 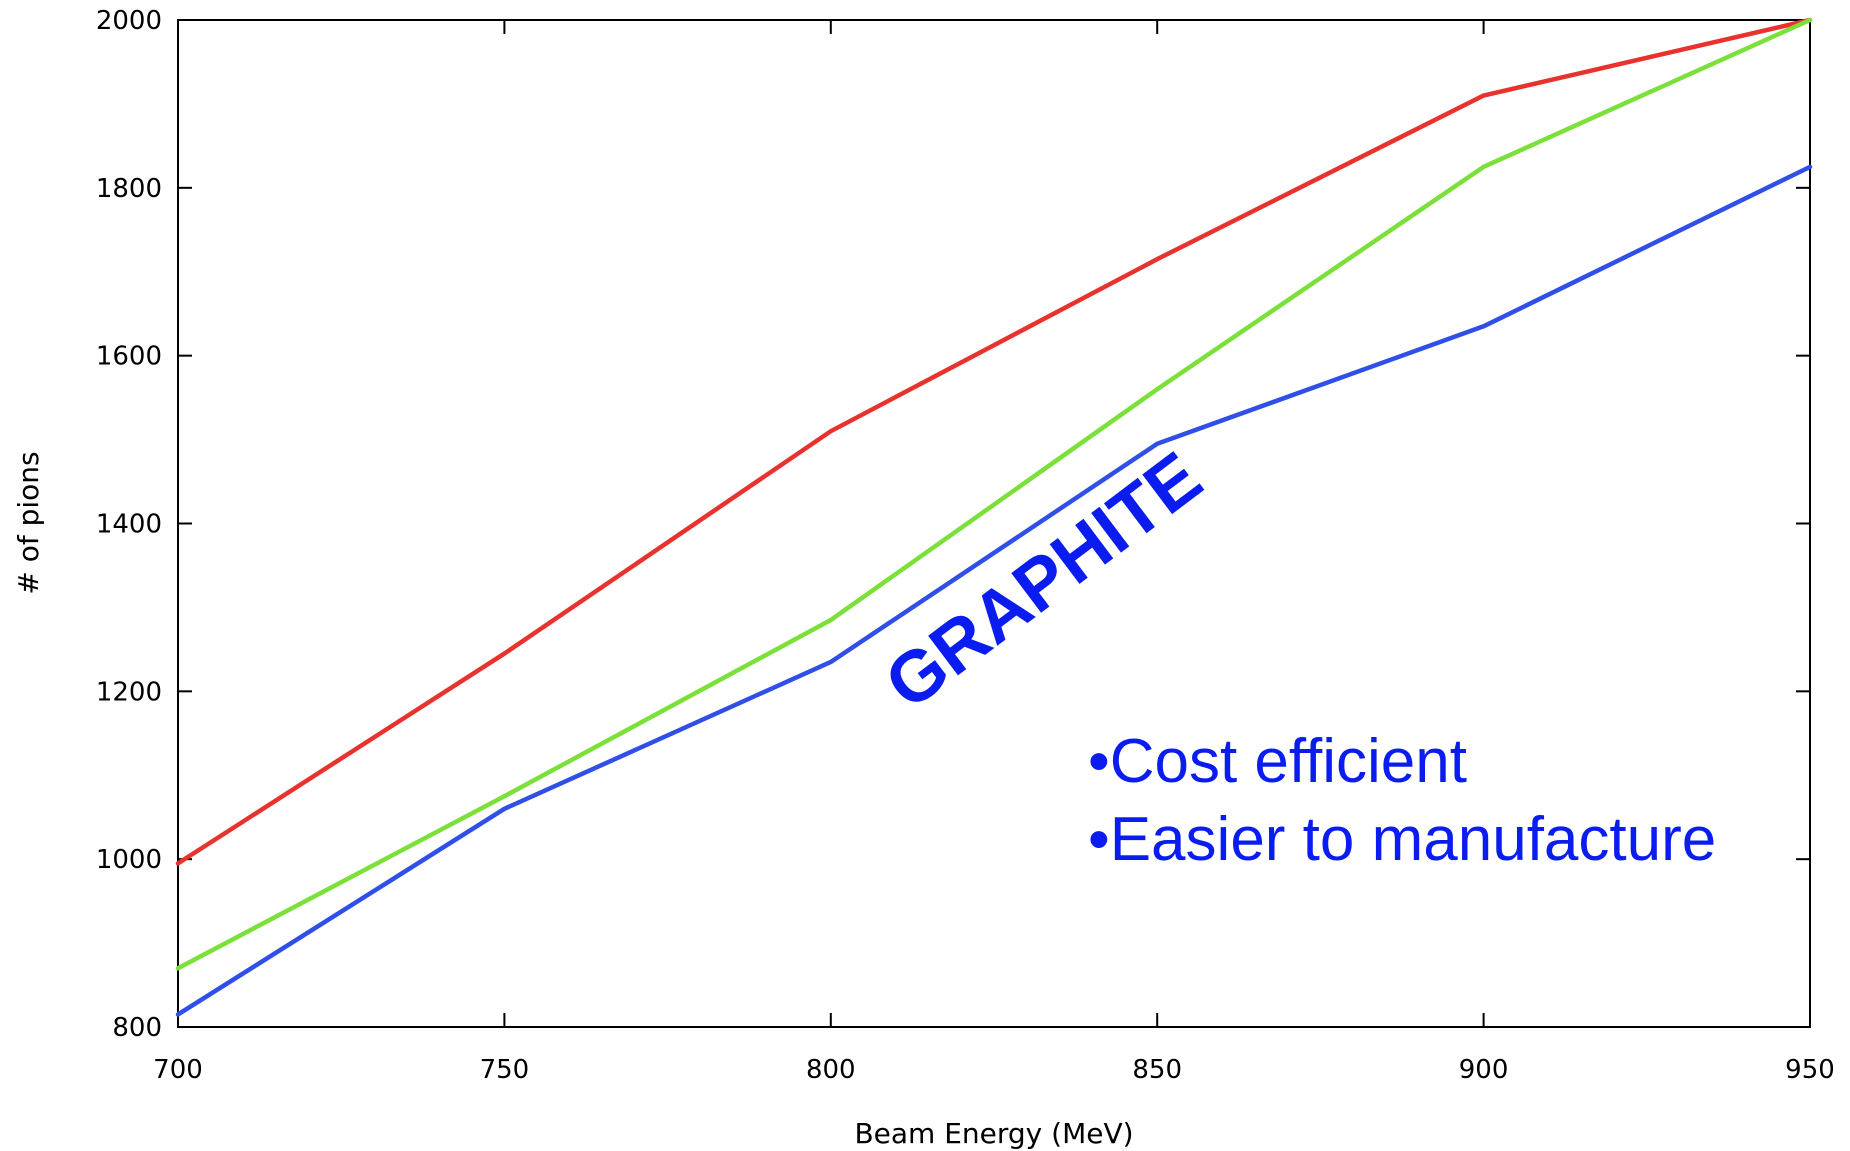 What do you see at coordinates (505, 1070) in the screenshot?
I see `x-tick-label: 750` at bounding box center [505, 1070].